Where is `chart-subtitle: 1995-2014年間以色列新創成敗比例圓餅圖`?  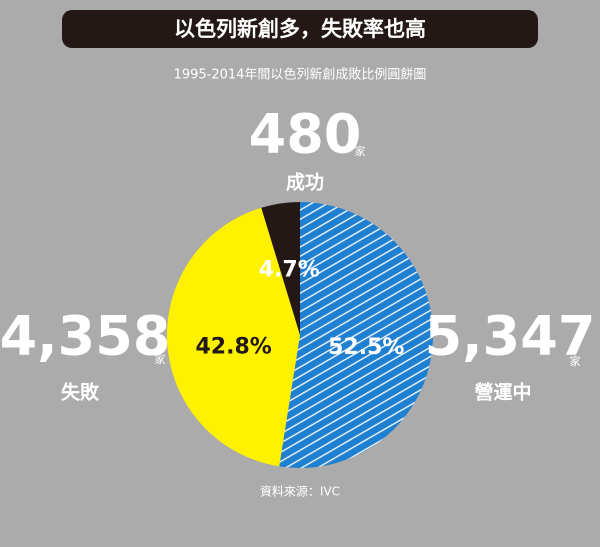
chart-subtitle: 1995-2014年間以色列新創成敗比例圓餅圖 is located at coordinates (300, 75).